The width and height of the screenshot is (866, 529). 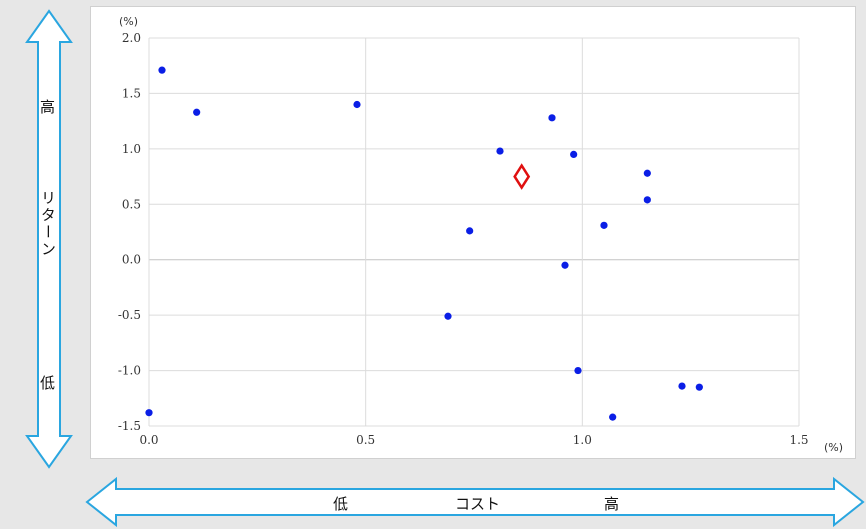 I want to click on return-title-label: リターン, so click(x=48, y=224).